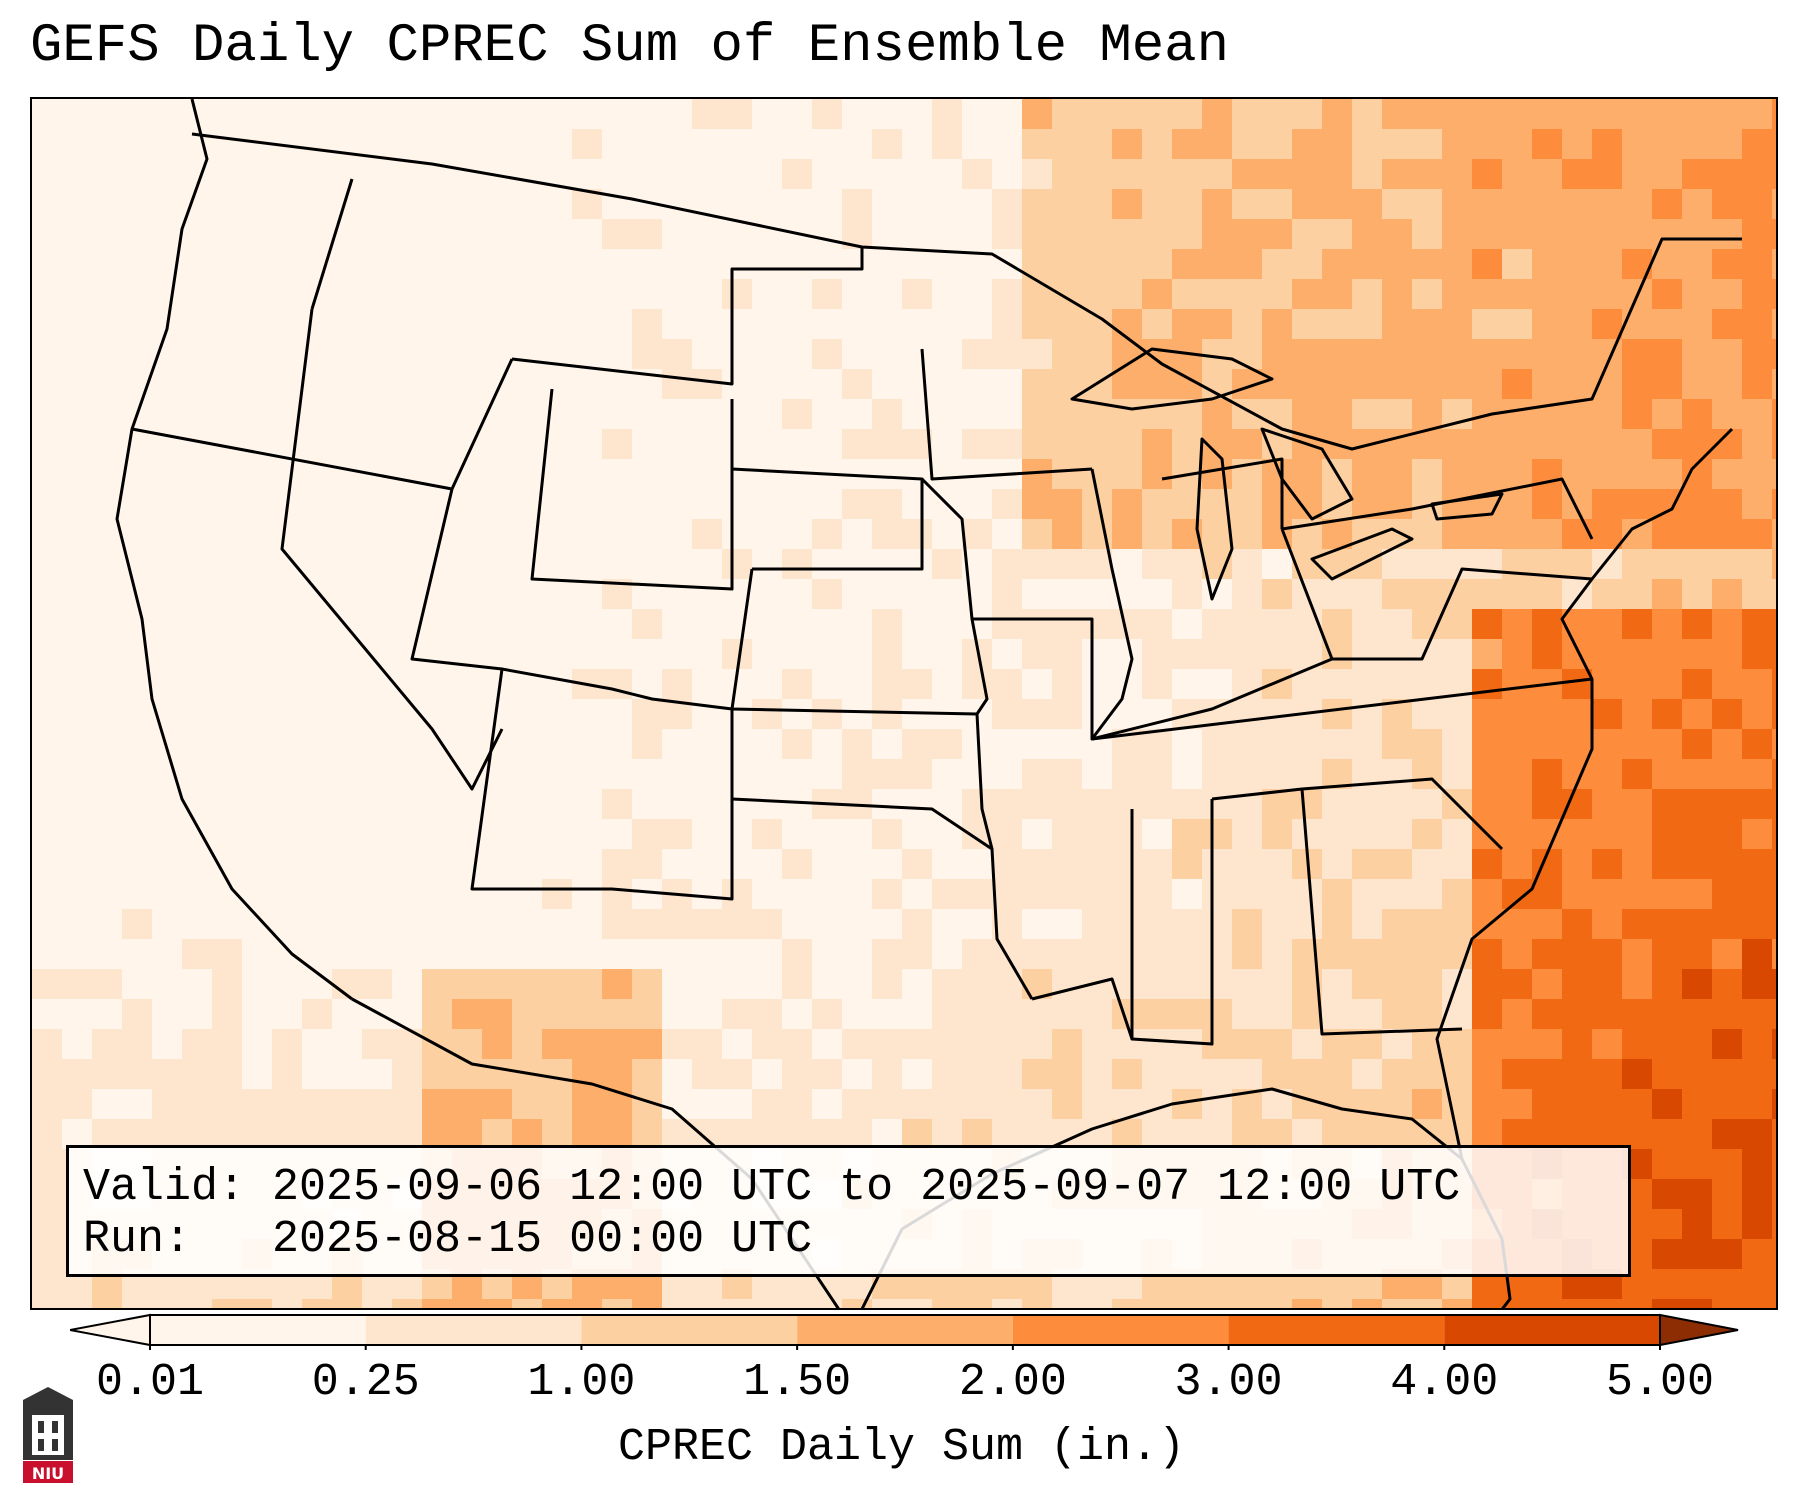 The width and height of the screenshot is (1803, 1500). I want to click on colorbar-tick-label: 0.25, so click(365, 1382).